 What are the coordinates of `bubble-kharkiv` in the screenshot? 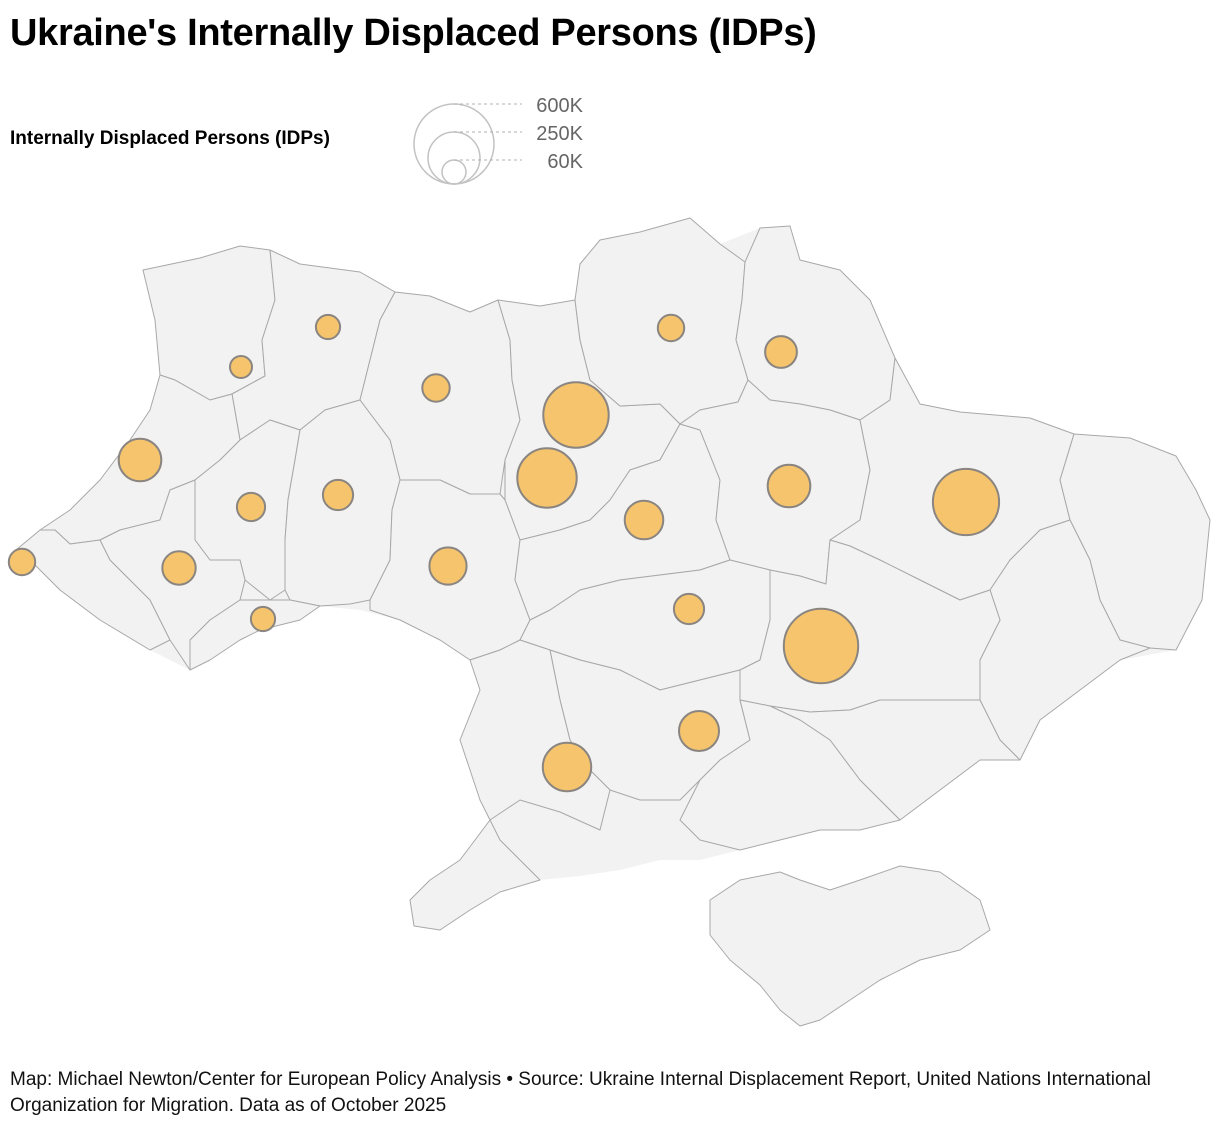 It's located at (966, 502).